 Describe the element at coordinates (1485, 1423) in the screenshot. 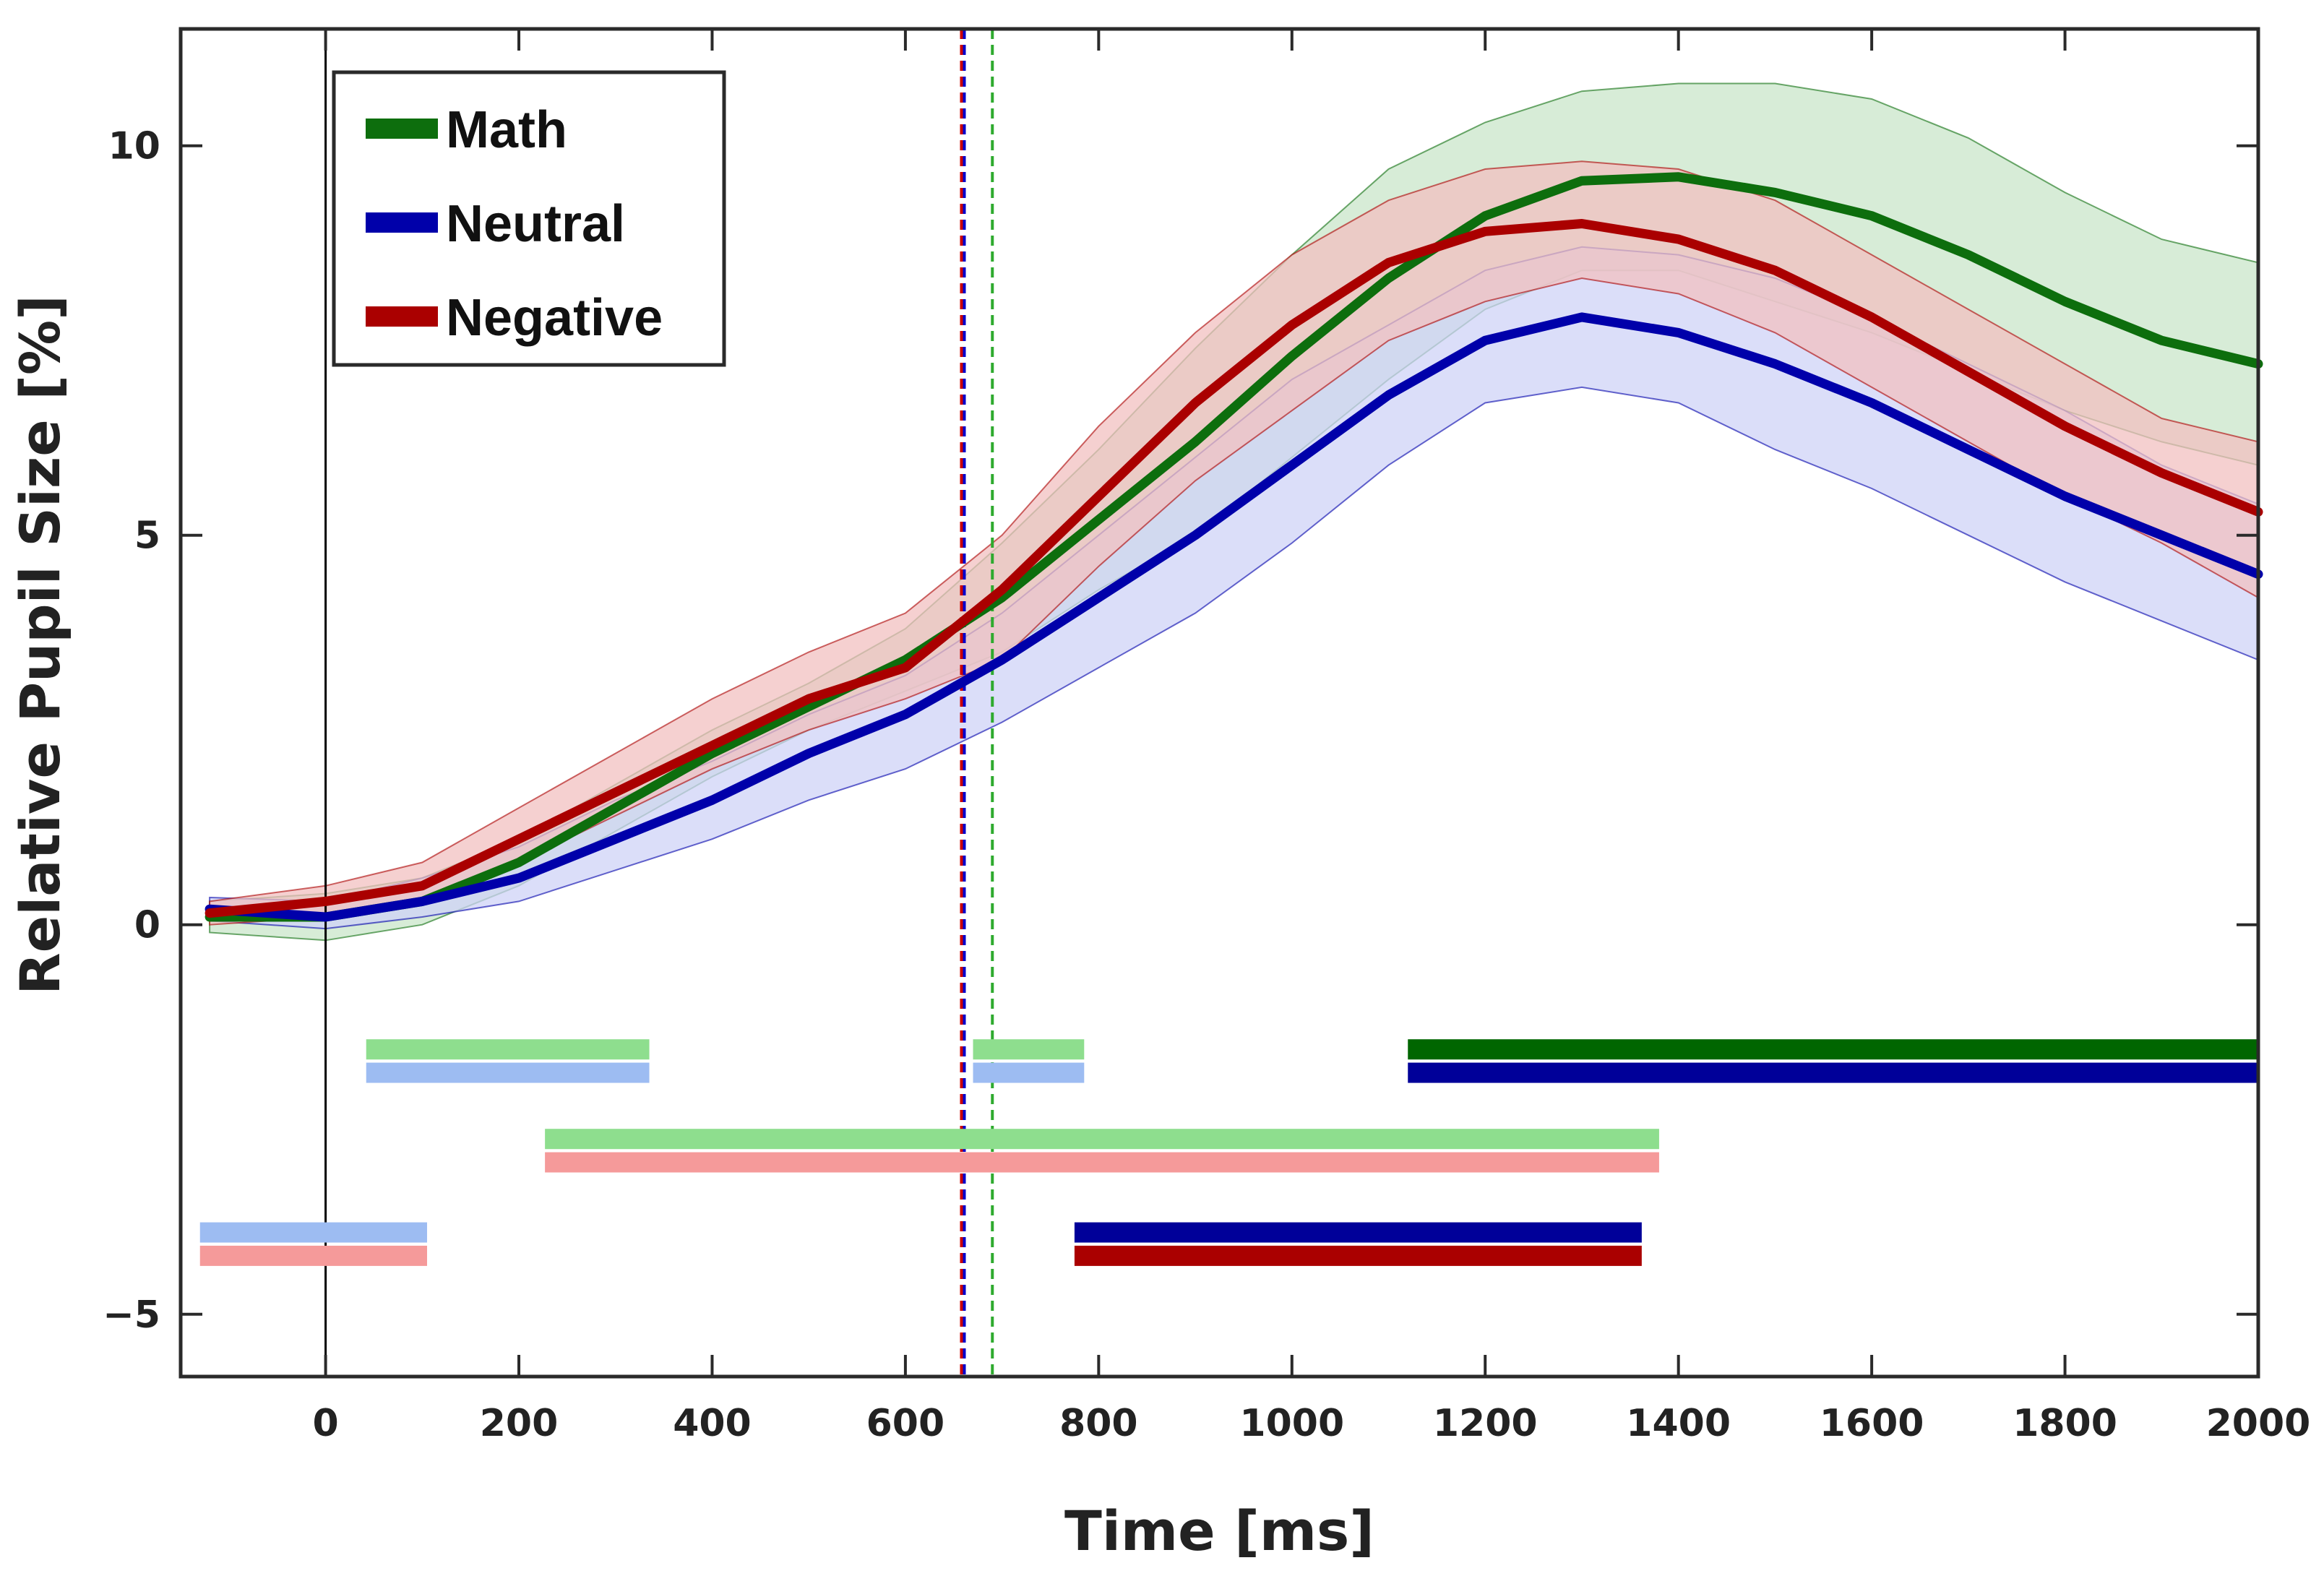

I see `x-tick-label: 1200` at that location.